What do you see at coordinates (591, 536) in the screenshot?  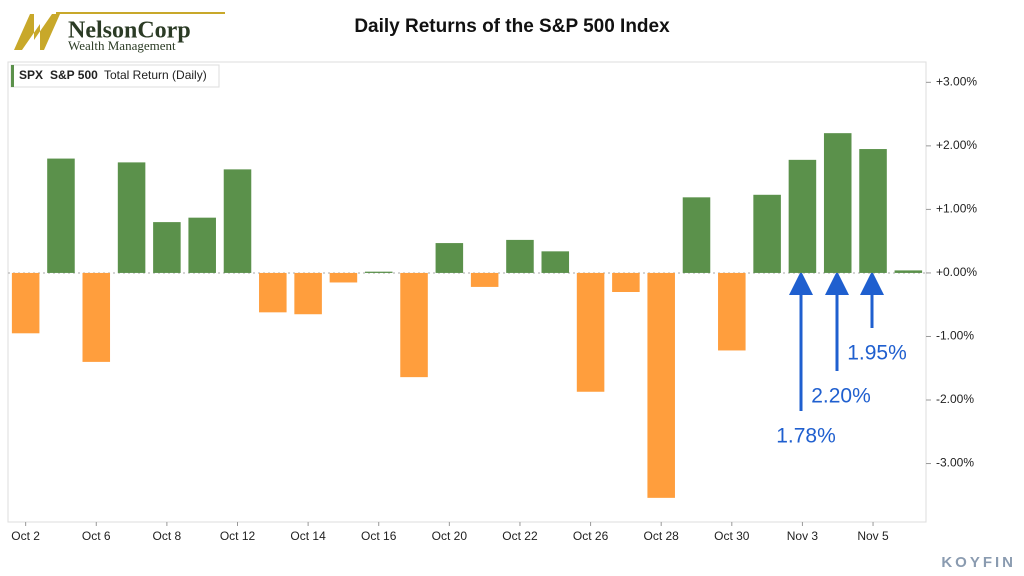 I see `x-tick-label: Oct 26` at bounding box center [591, 536].